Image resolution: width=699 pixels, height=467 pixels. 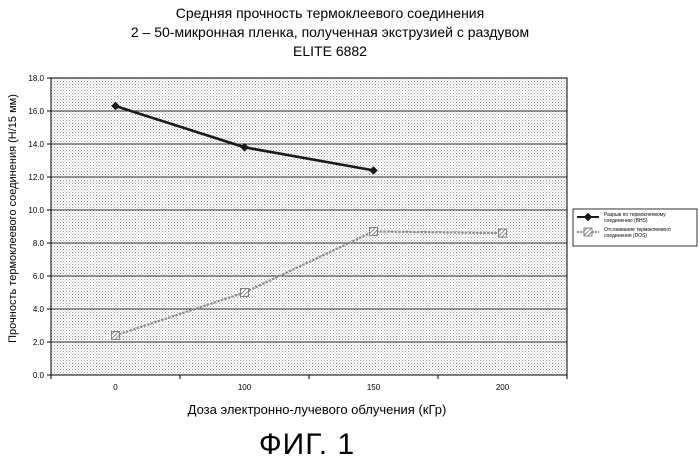 I want to click on legend-box, so click(x=635, y=227).